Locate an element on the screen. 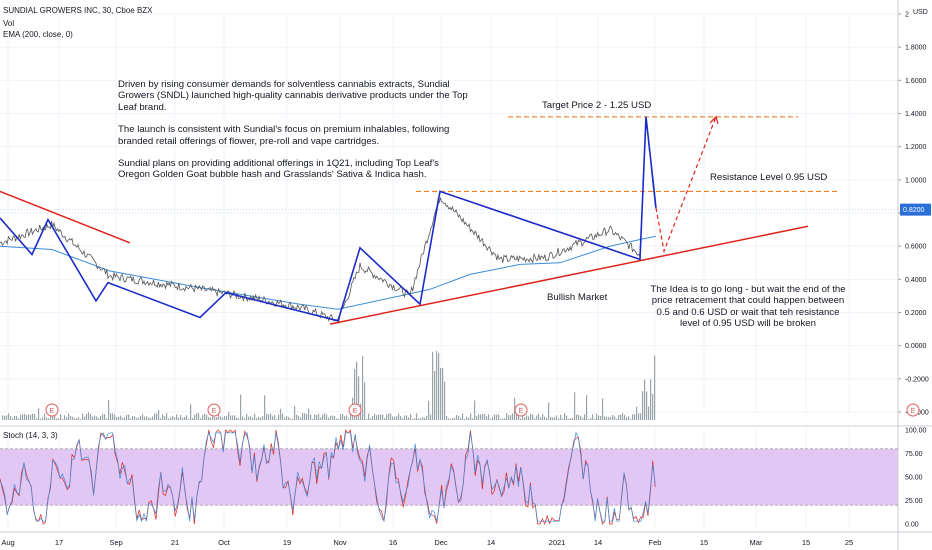 The width and height of the screenshot is (932, 550). ema-label: EMA (200, close, 0) is located at coordinates (38, 34).